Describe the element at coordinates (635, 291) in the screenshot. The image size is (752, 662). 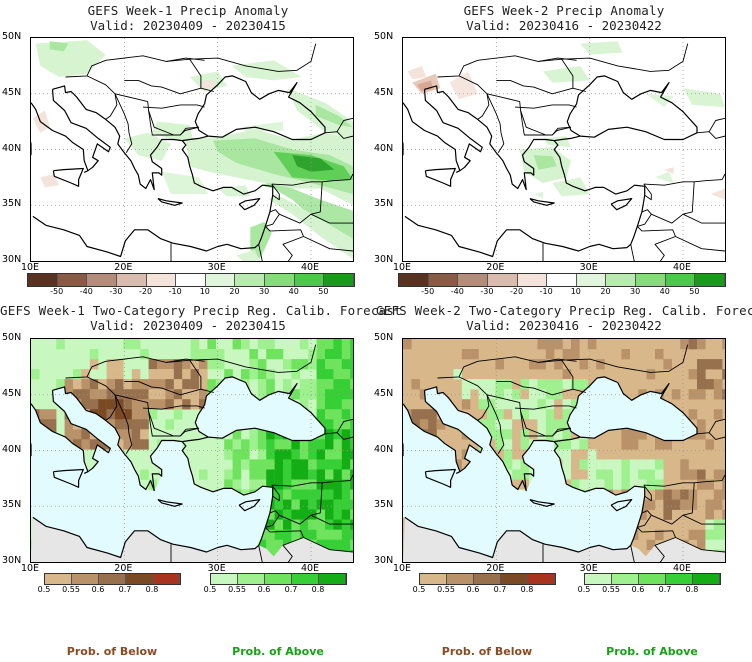
I see `colorbar-tick: 30` at that location.